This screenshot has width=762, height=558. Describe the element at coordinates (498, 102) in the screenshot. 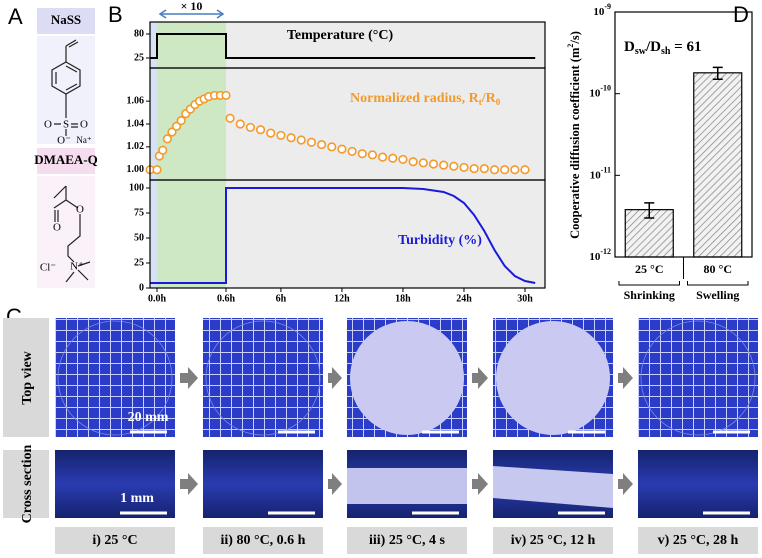

I see `title-part: 0` at that location.